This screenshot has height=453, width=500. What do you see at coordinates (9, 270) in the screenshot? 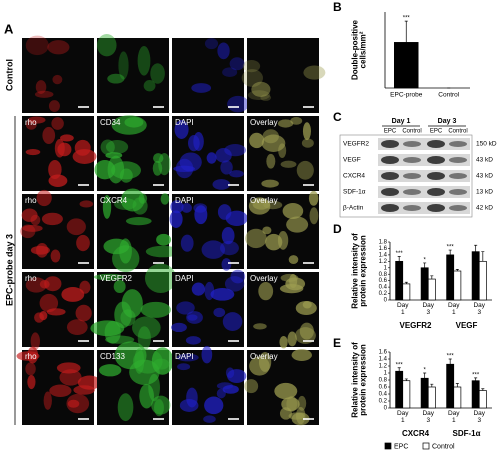
I see `row-label: EPC-probe day 3` at bounding box center [9, 270].